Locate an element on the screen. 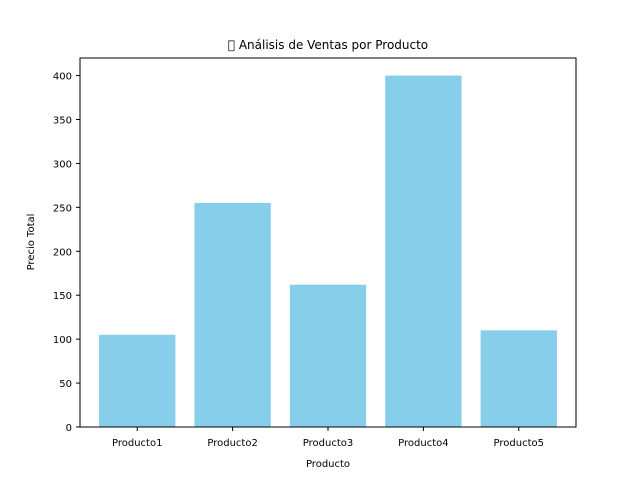  y-tick-label: 50 is located at coordinates (65, 384).